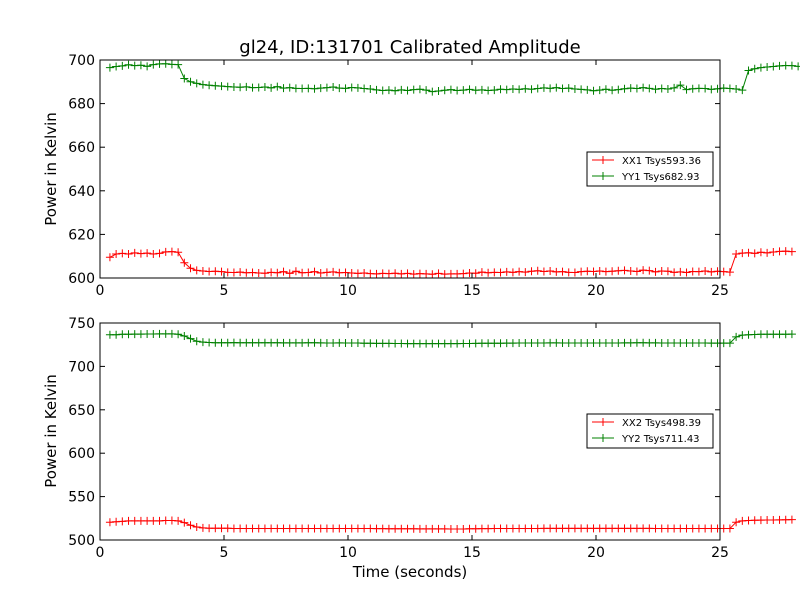 This screenshot has width=800, height=600. I want to click on x-axis-label: Time (seconds), so click(410, 572).